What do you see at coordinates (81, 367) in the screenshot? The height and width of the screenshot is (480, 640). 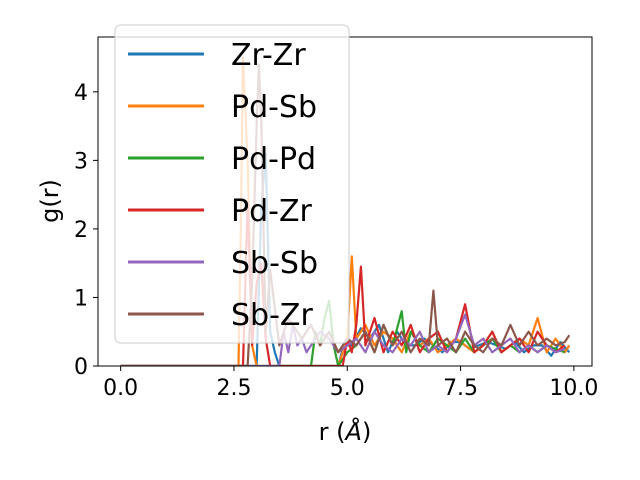 I see `y-tick-label: 0` at bounding box center [81, 367].